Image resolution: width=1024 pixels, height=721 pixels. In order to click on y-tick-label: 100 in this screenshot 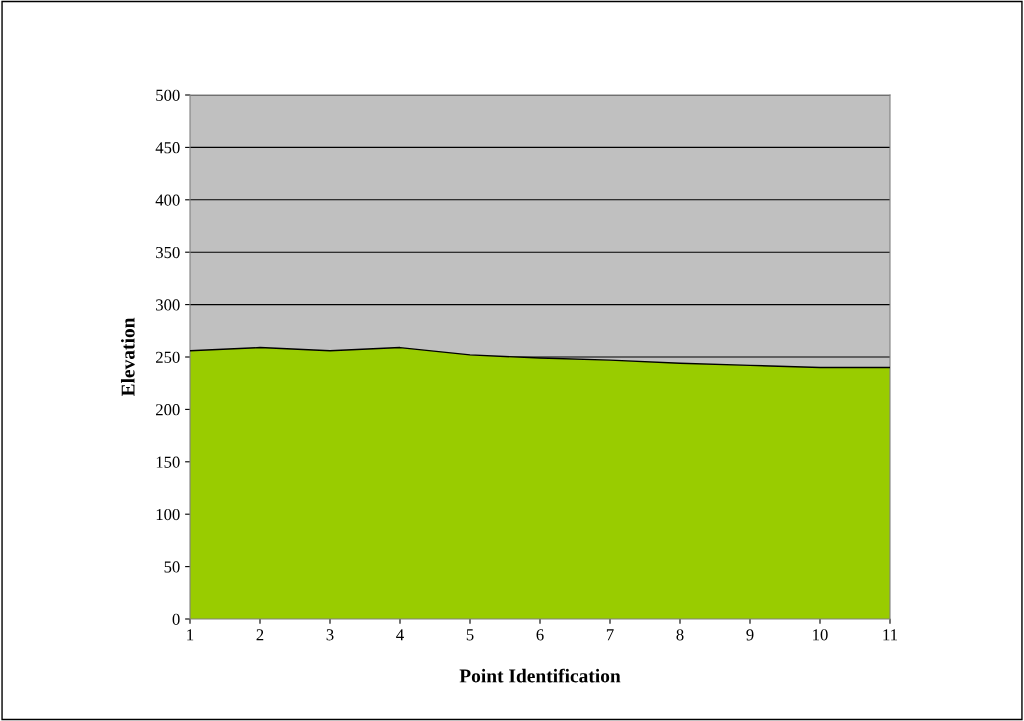, I will do `click(168, 514)`.